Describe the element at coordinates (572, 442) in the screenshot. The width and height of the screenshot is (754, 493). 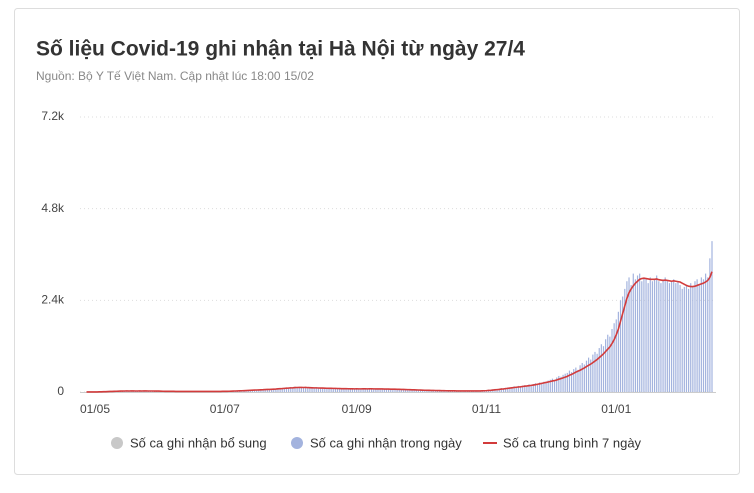
I see `legend-label: Số ca trung bình 7 ngày` at that location.